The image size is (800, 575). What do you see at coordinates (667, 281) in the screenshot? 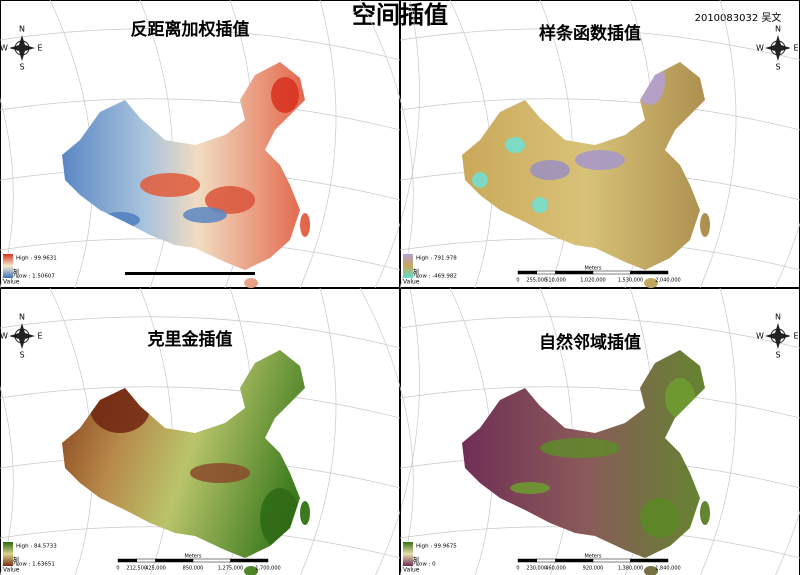
I see `scale-label: 2,040,000` at bounding box center [667, 281].